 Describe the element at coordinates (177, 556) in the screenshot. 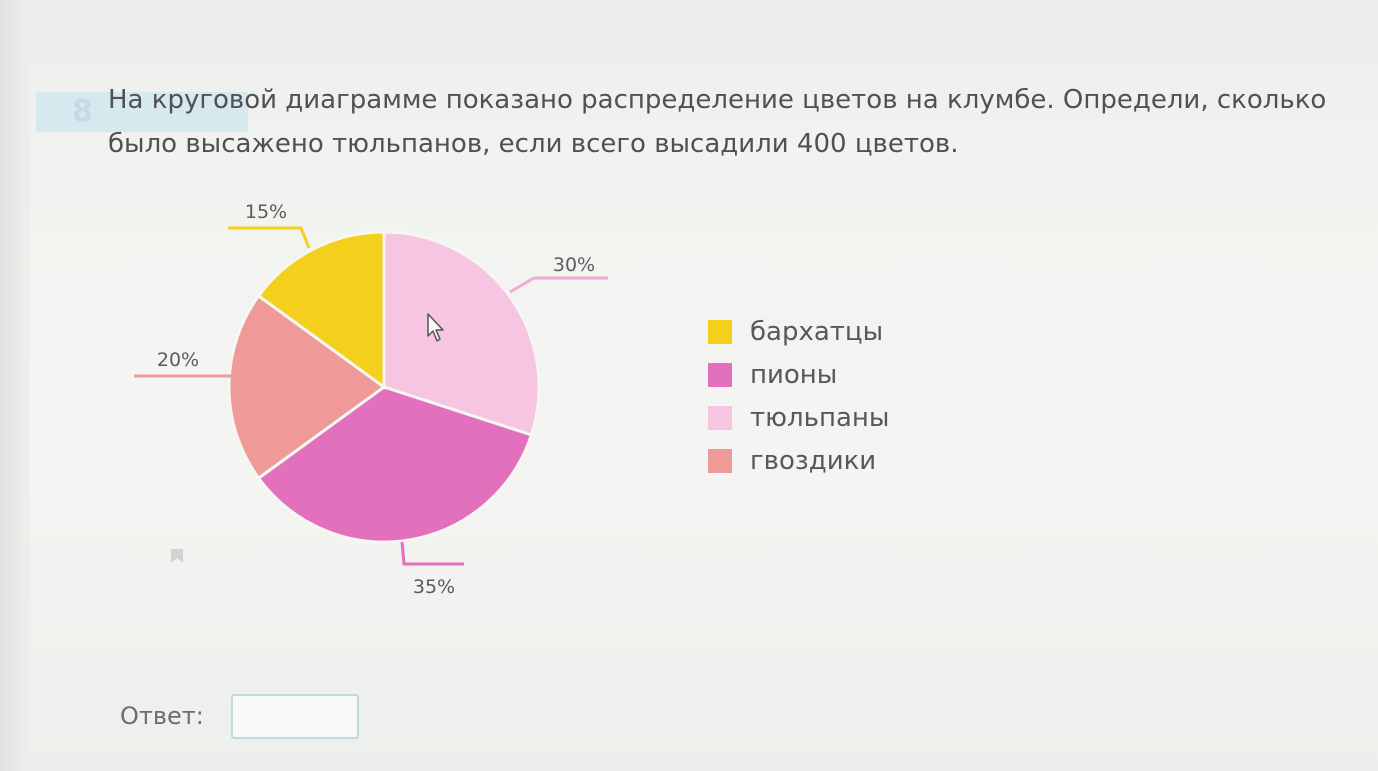

I see `bookmark-icon` at that location.